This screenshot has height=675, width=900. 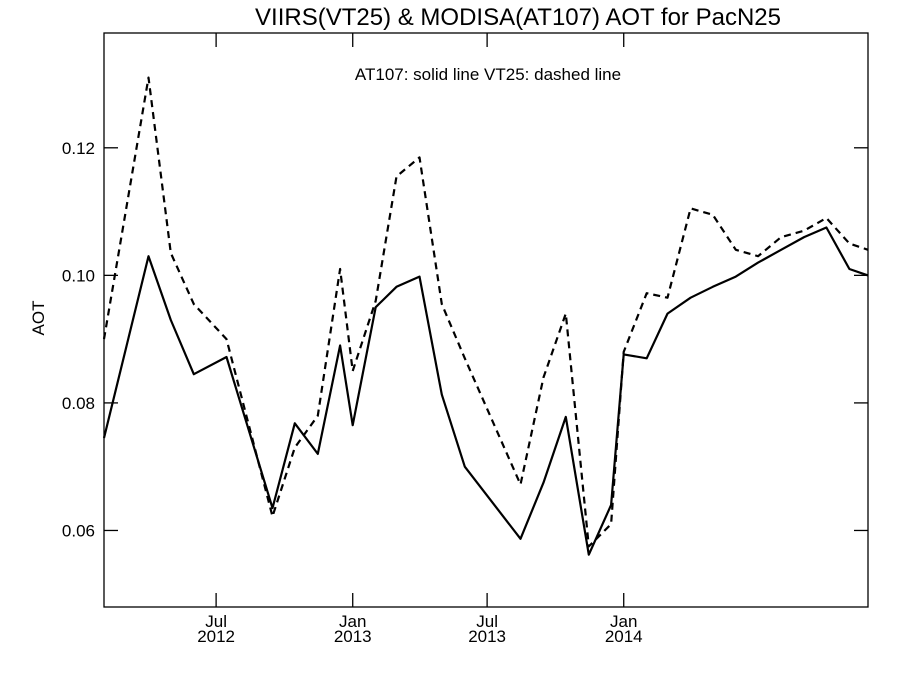 What do you see at coordinates (216, 636) in the screenshot?
I see `x-tick-year-label: 2012` at bounding box center [216, 636].